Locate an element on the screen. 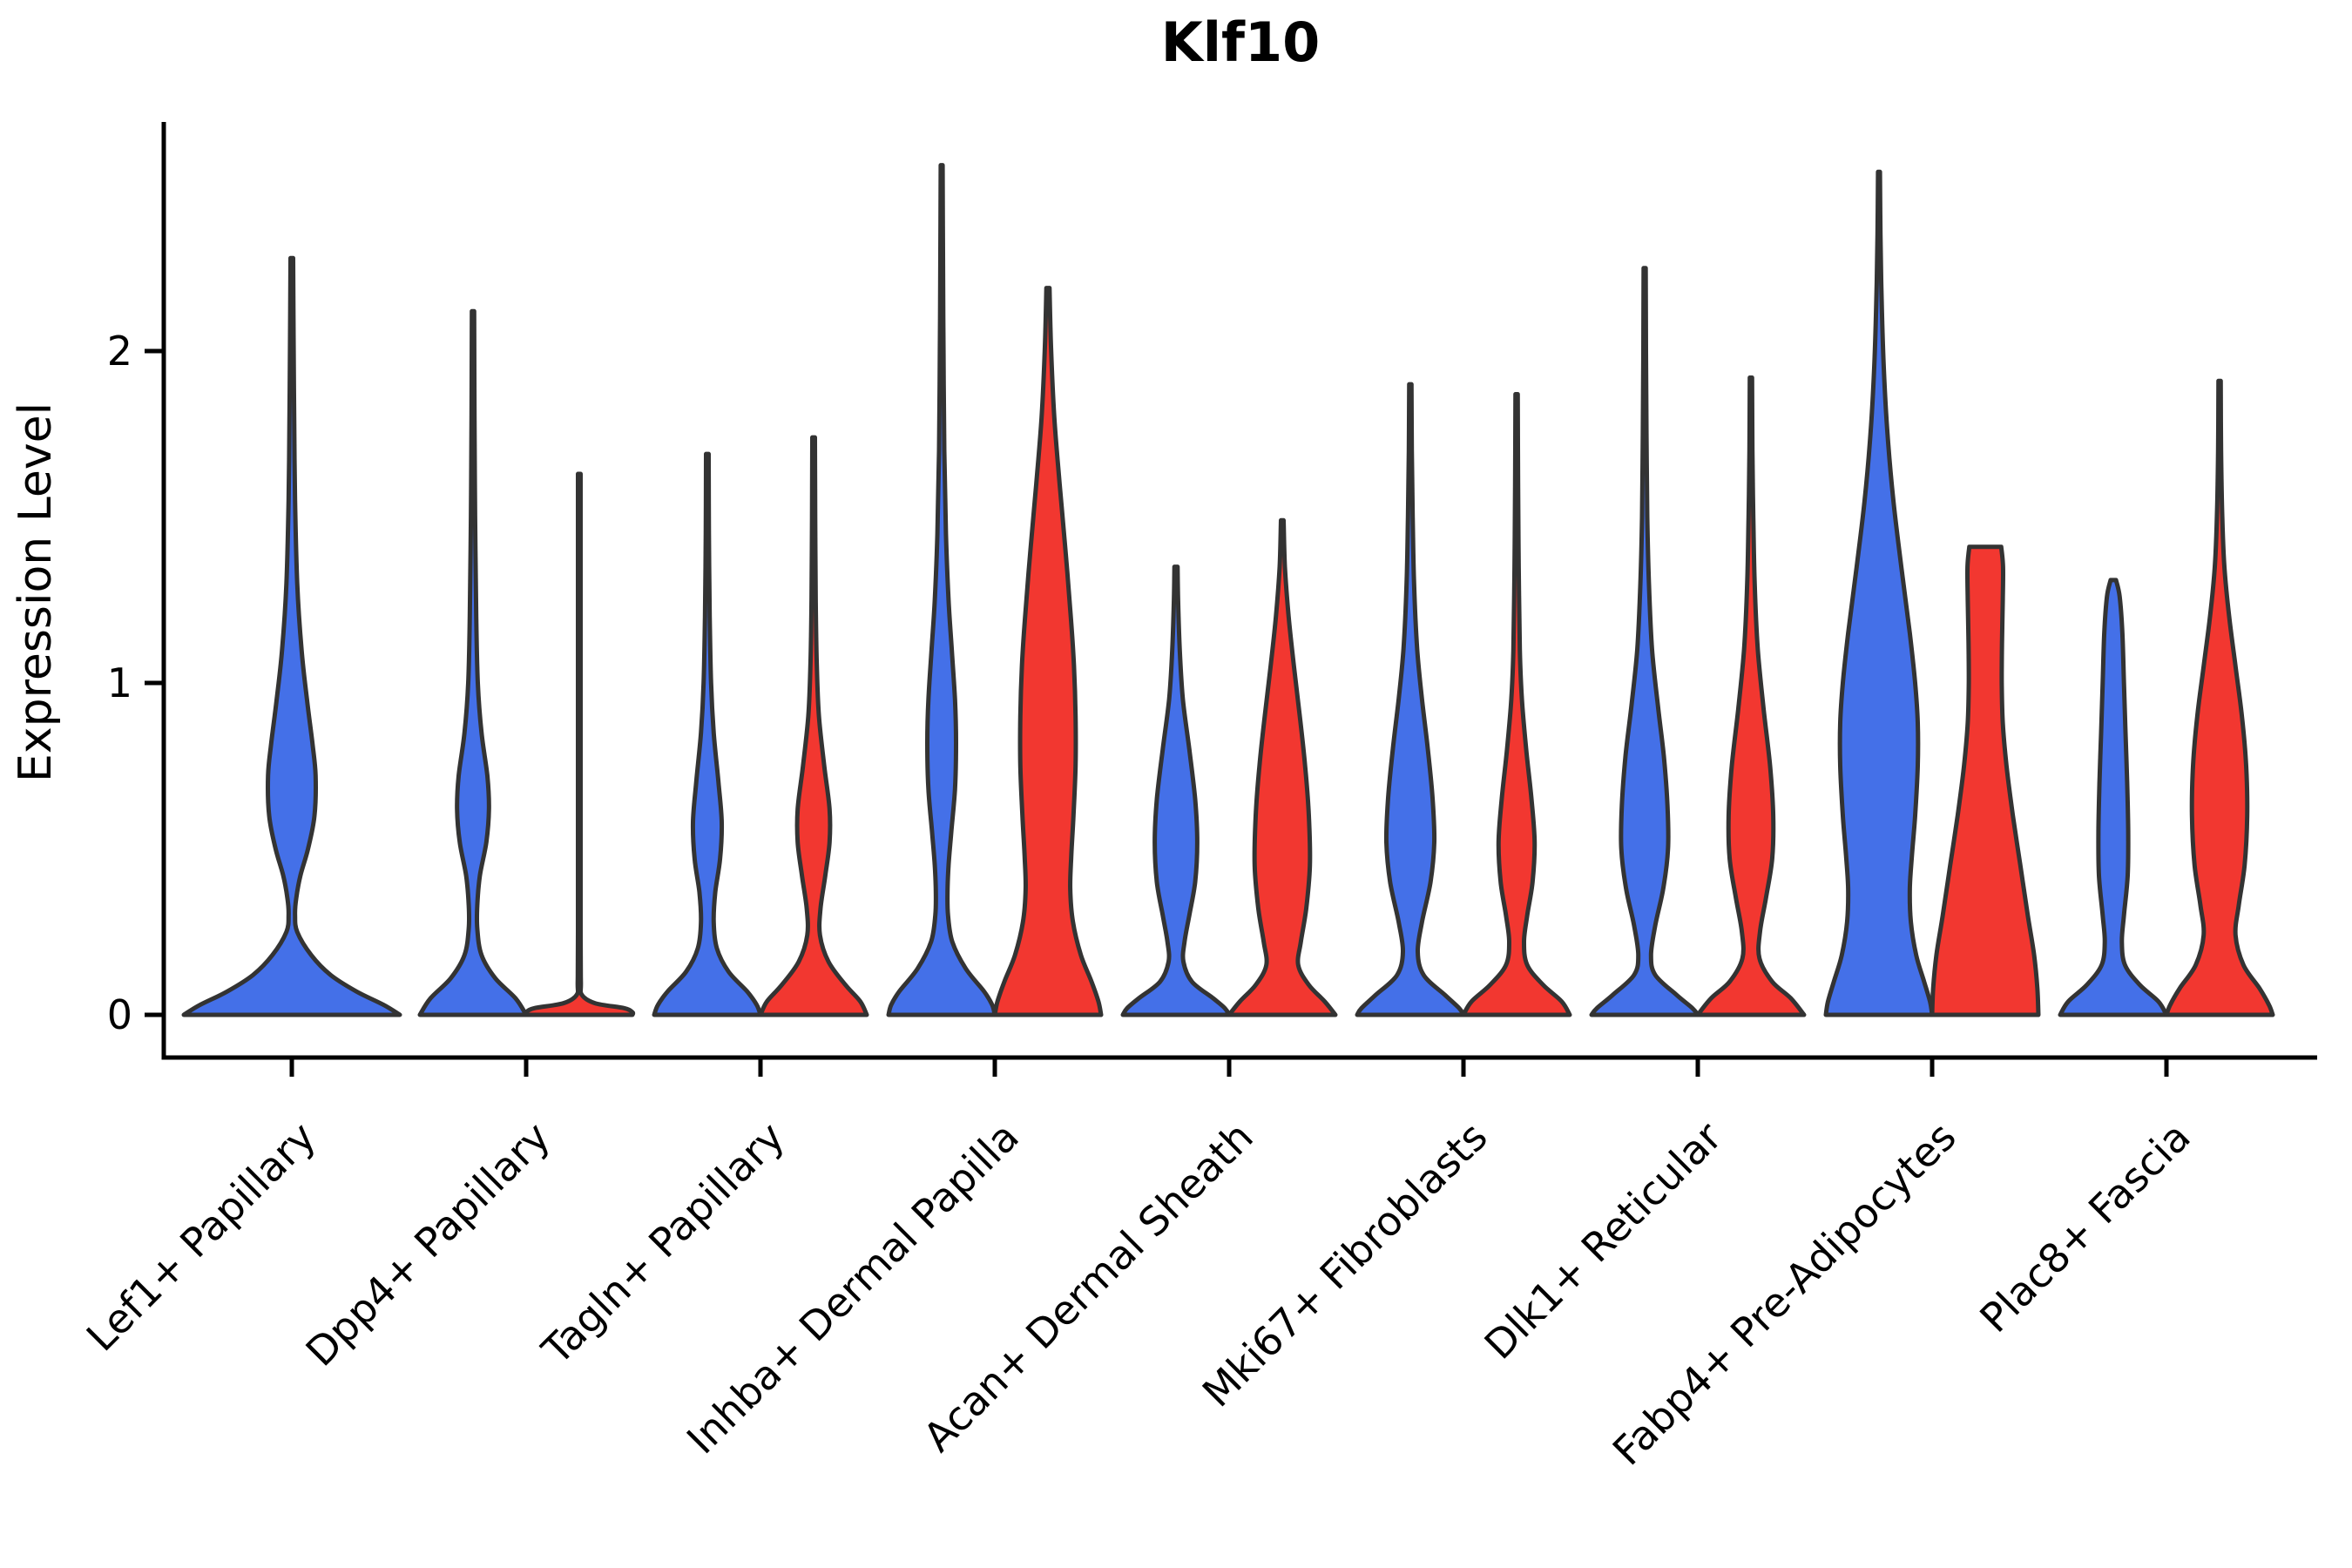 This screenshot has width=2352, height=1568. violin-acan-dermal-sheath-red is located at coordinates (1282, 767).